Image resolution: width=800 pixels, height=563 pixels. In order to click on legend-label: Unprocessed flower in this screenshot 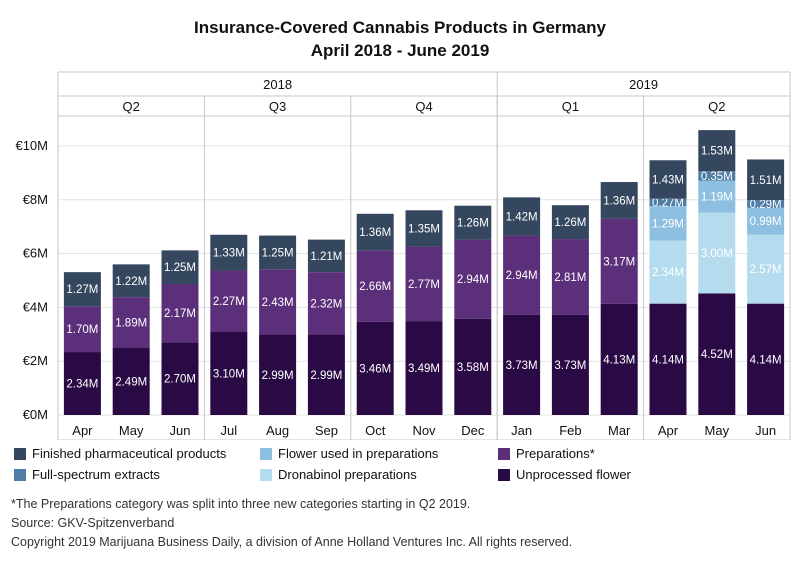, I will do `click(573, 474)`.